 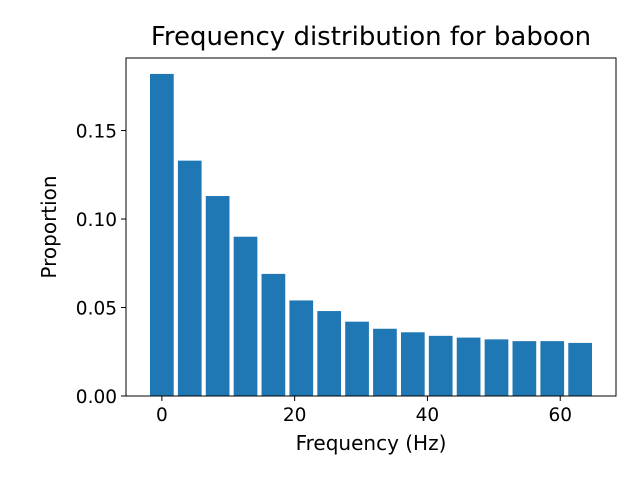 I want to click on y-tick-label: 0.05, so click(x=96, y=309).